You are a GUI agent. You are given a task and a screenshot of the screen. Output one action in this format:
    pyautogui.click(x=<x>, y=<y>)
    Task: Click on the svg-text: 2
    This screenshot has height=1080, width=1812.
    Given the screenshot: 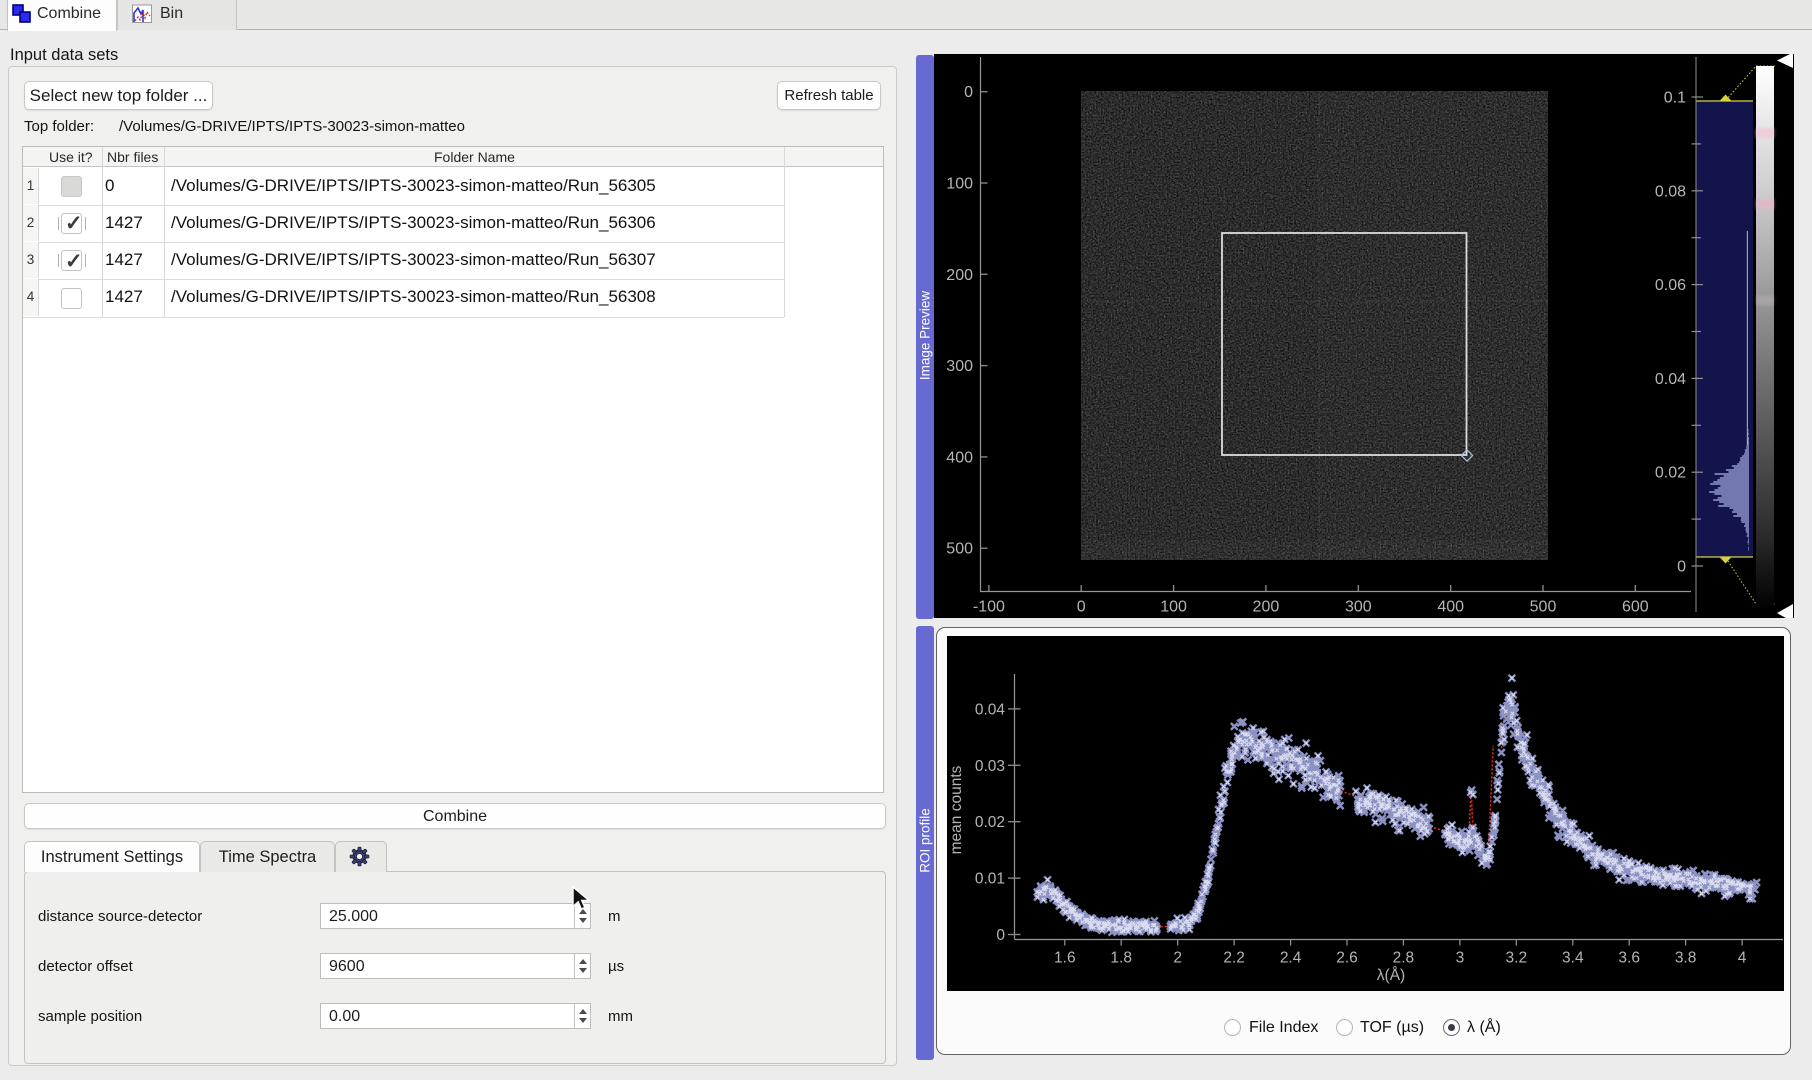 What is the action you would take?
    pyautogui.click(x=1177, y=958)
    